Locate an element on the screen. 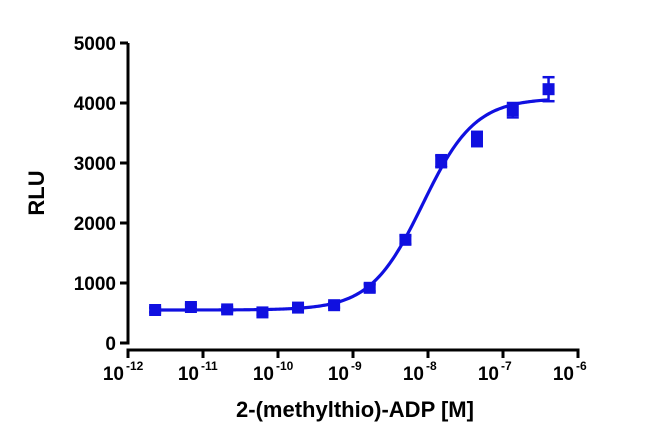 Image resolution: width=650 pixels, height=439 pixels. x-tick-exponent: -12 is located at coordinates (135, 366).